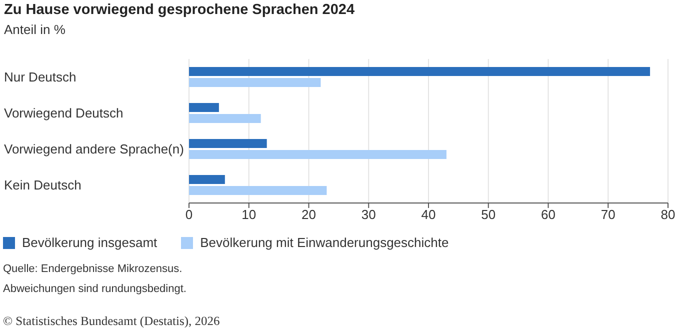 This screenshot has width=678, height=333. What do you see at coordinates (548, 214) in the screenshot?
I see `x-tick-label: 60` at bounding box center [548, 214].